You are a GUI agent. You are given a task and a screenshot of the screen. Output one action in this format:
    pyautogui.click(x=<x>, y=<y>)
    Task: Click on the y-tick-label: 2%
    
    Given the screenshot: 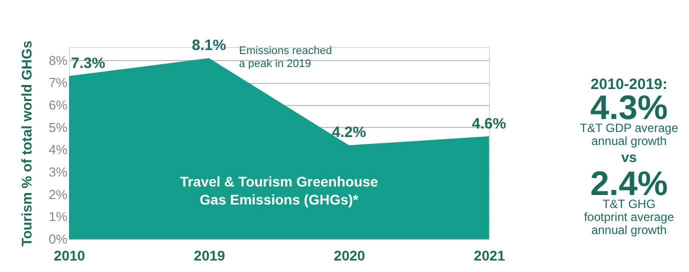 What is the action you would take?
    pyautogui.click(x=58, y=194)
    